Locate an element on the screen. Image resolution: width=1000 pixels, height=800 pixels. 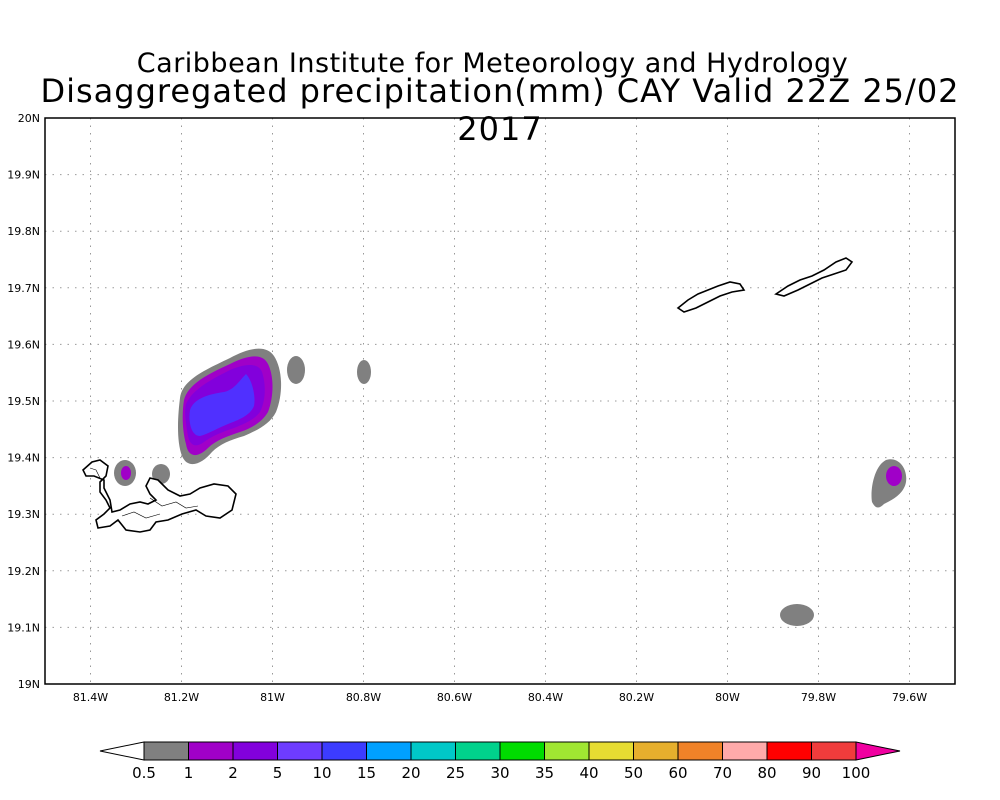
y-tick-label: 19.5N is located at coordinates (23, 401).